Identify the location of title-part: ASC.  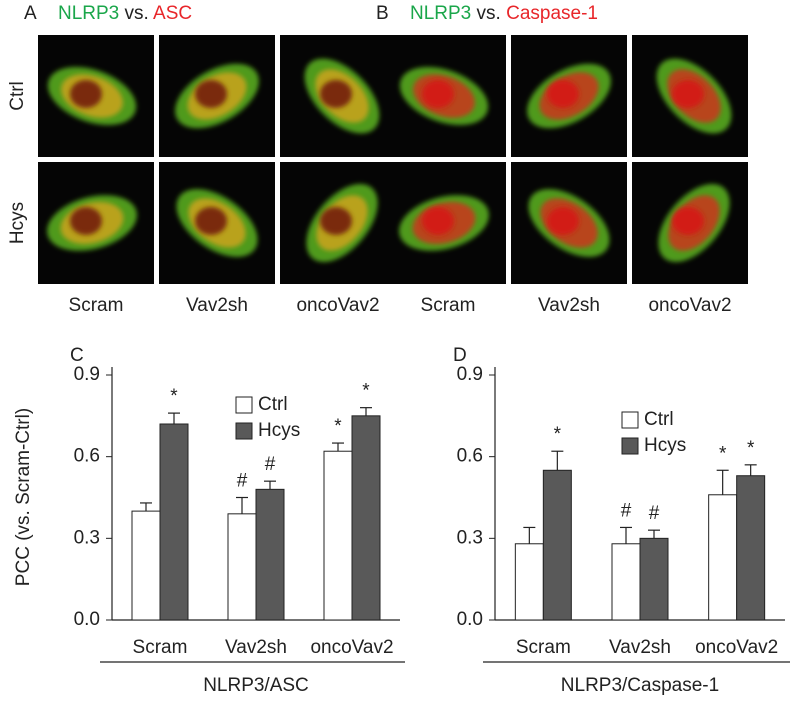
(172, 13).